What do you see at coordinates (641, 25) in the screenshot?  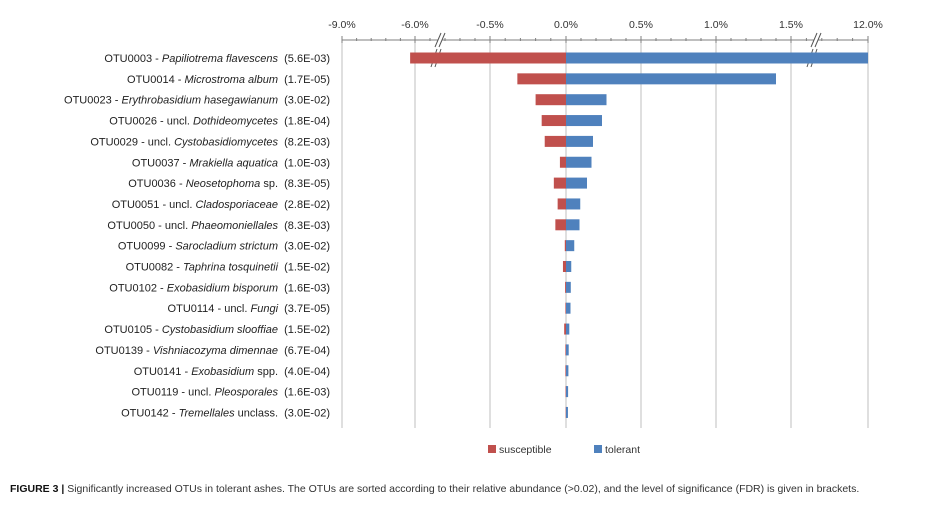 I see `x-tick-label: 0.5%` at bounding box center [641, 25].